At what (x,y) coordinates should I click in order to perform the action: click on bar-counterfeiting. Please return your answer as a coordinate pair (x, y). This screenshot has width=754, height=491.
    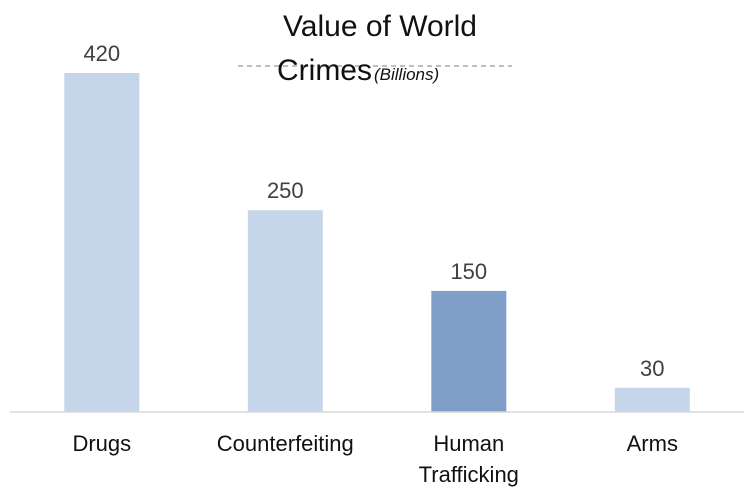
    Looking at the image, I should click on (285, 311).